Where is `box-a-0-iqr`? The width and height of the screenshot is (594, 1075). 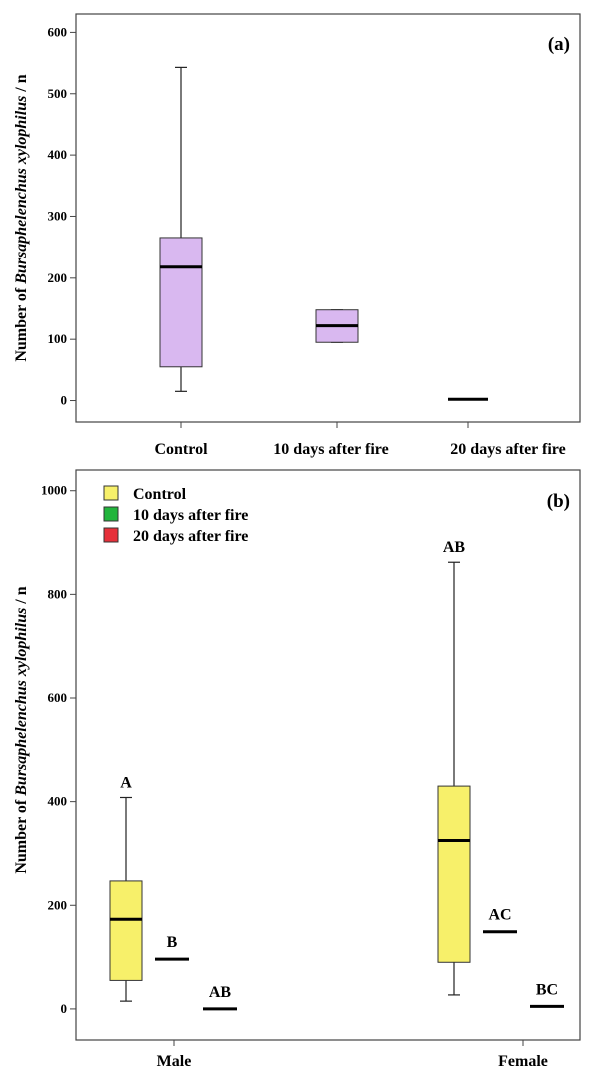 box-a-0-iqr is located at coordinates (181, 302).